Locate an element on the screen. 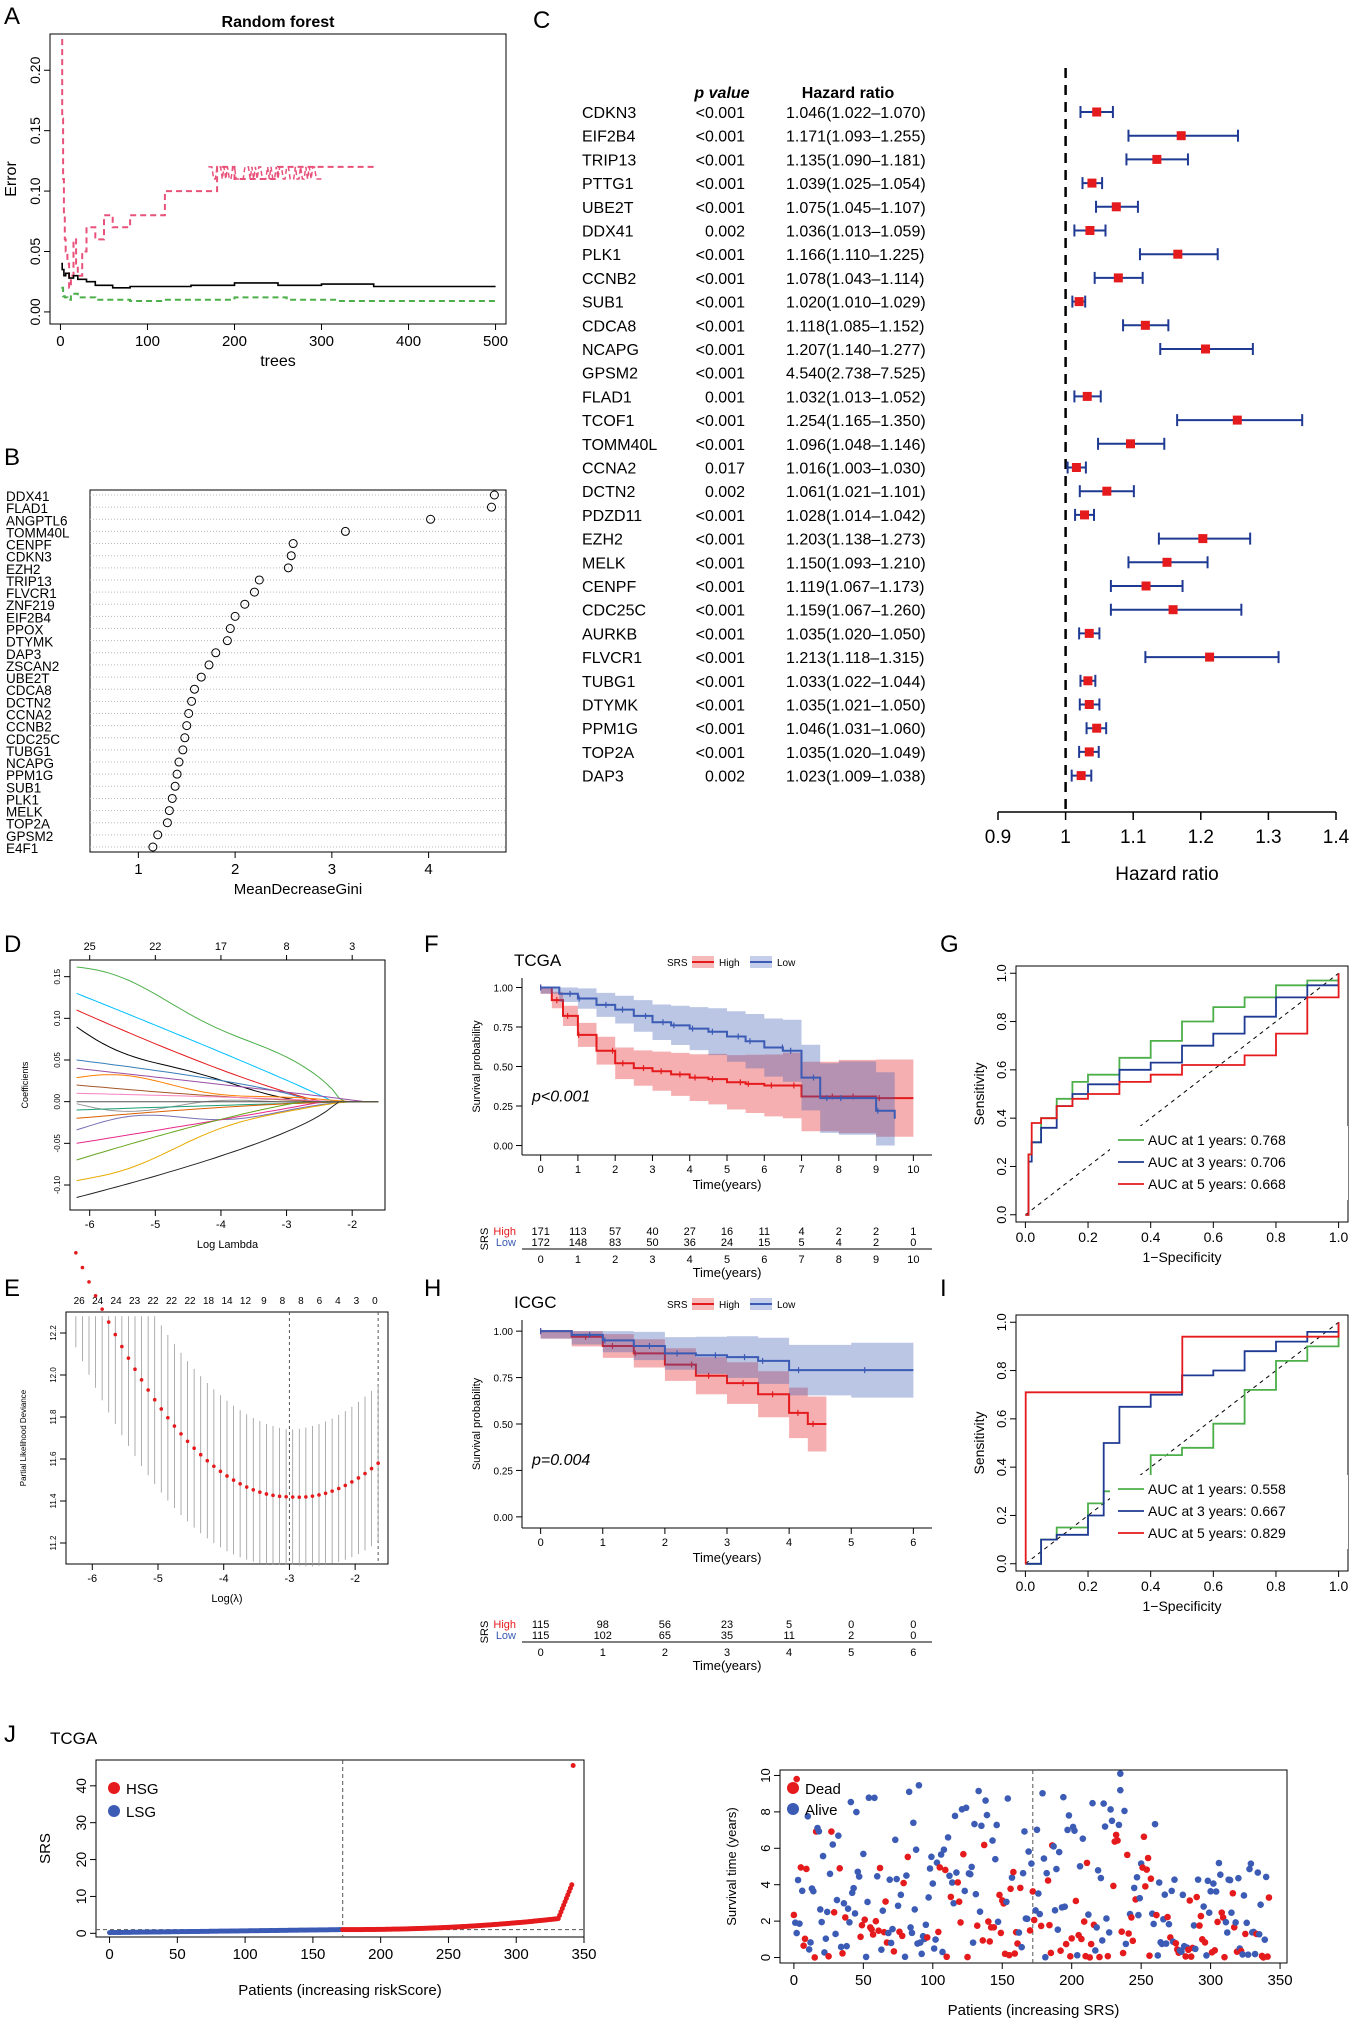 The width and height of the screenshot is (1356, 2041). hazard-ratio-text: 1.171(1.093–1.255) is located at coordinates (856, 137).